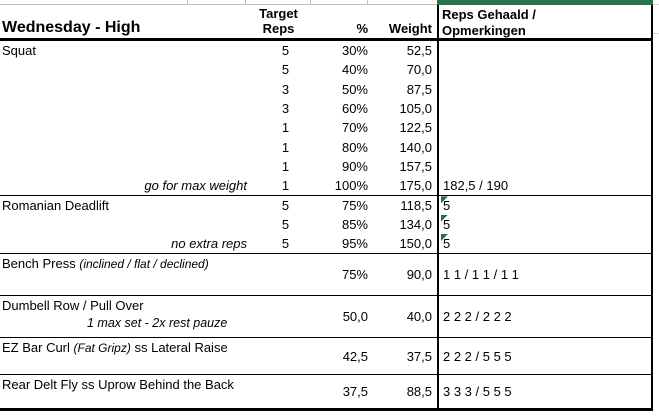  What do you see at coordinates (354, 224) in the screenshot?
I see `percent-cell: 85%` at bounding box center [354, 224].